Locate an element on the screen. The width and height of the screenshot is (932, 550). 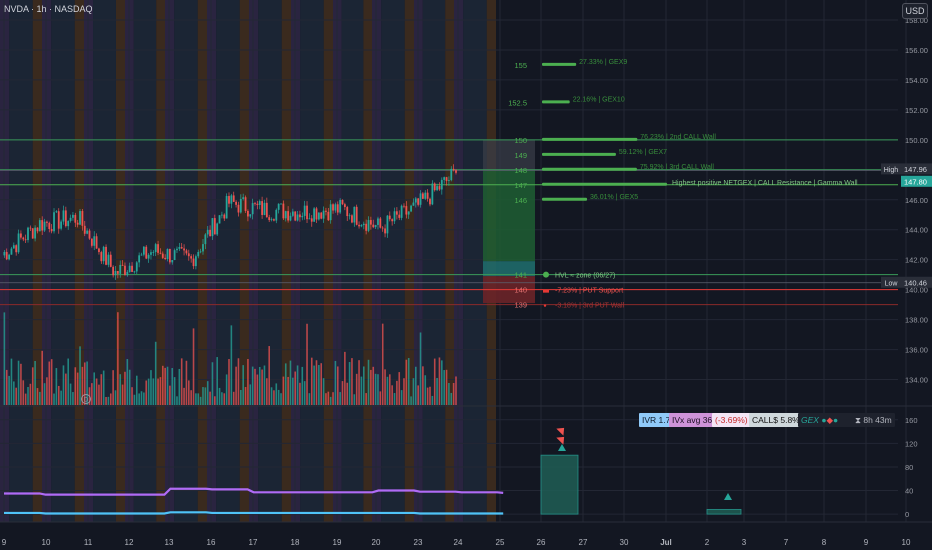
y-tick-label: 152.00 is located at coordinates (916, 110).